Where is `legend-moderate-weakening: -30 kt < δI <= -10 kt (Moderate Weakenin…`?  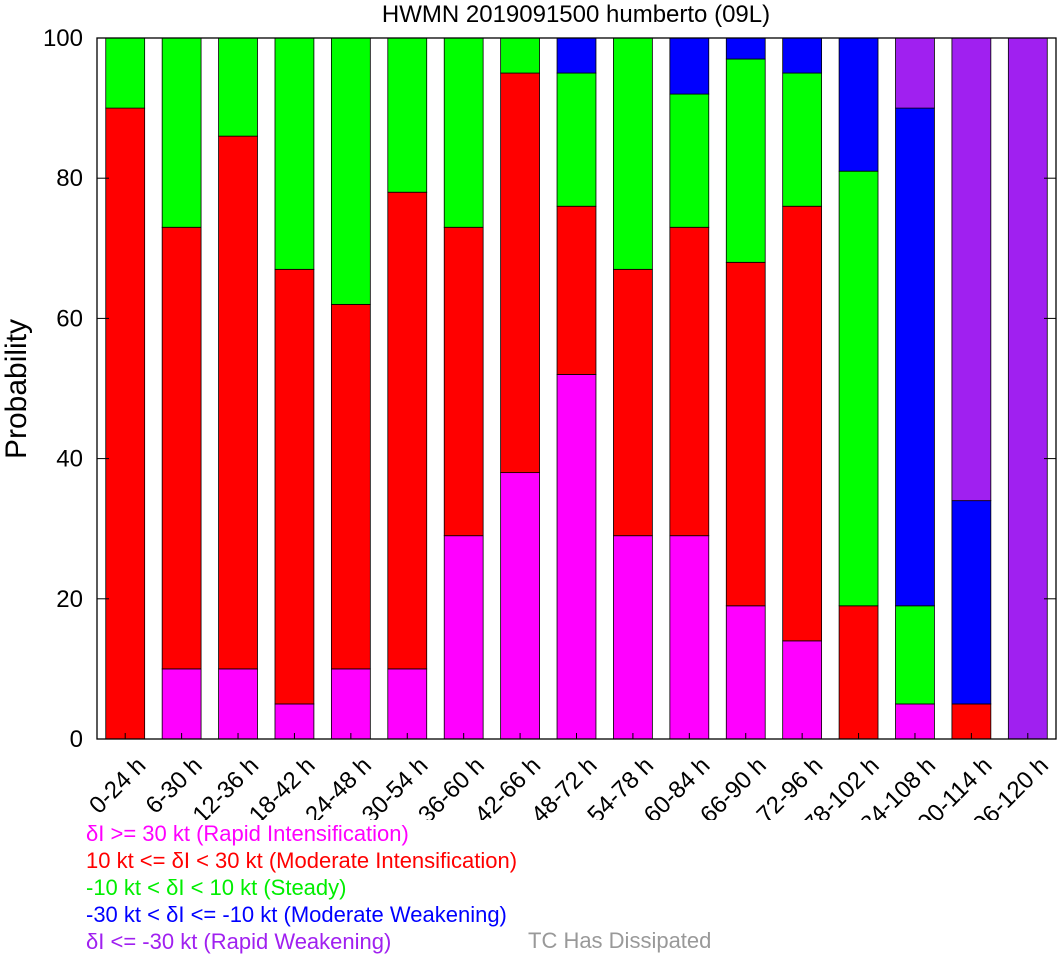
legend-moderate-weakening: -30 kt < δI <= -10 kt (Moderate Weakenin… is located at coordinates (296, 914).